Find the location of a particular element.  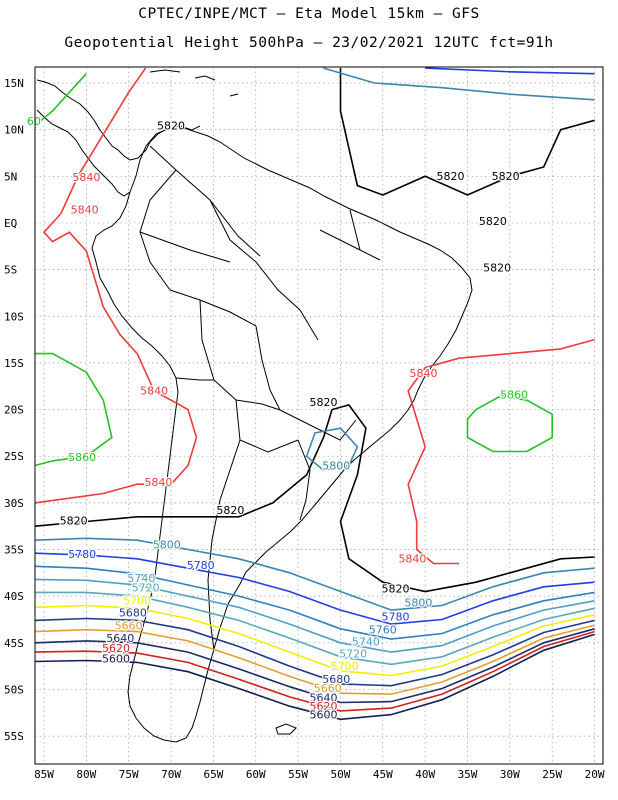

y-tick-label: 10S is located at coordinates (14, 316).